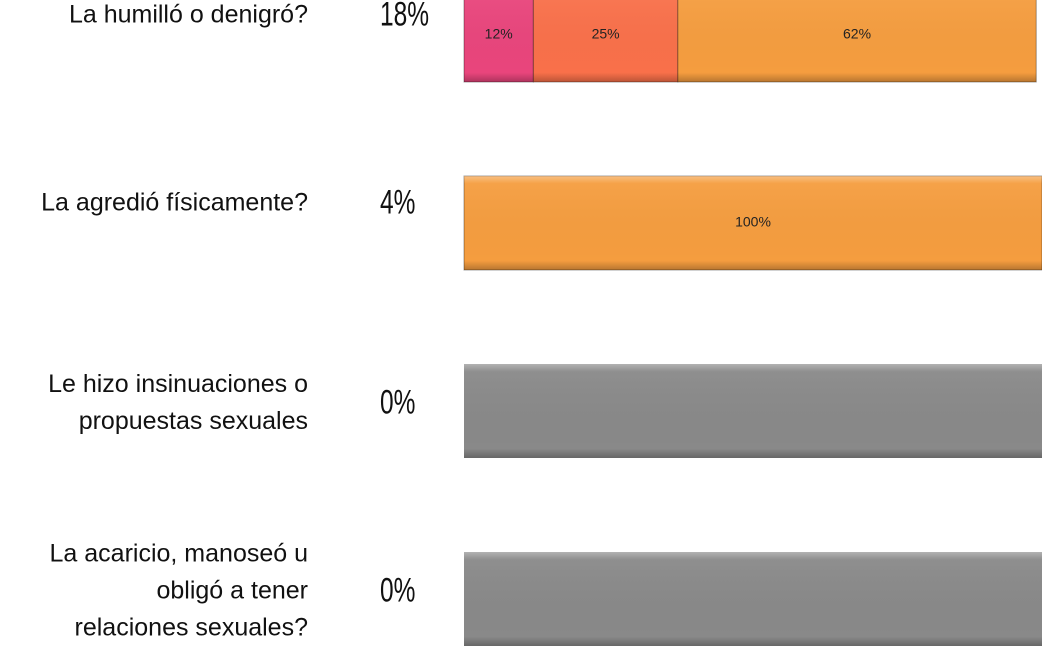 The height and width of the screenshot is (652, 1042). What do you see at coordinates (188, 14) in the screenshot?
I see `category-label: La humilló o denigró?` at bounding box center [188, 14].